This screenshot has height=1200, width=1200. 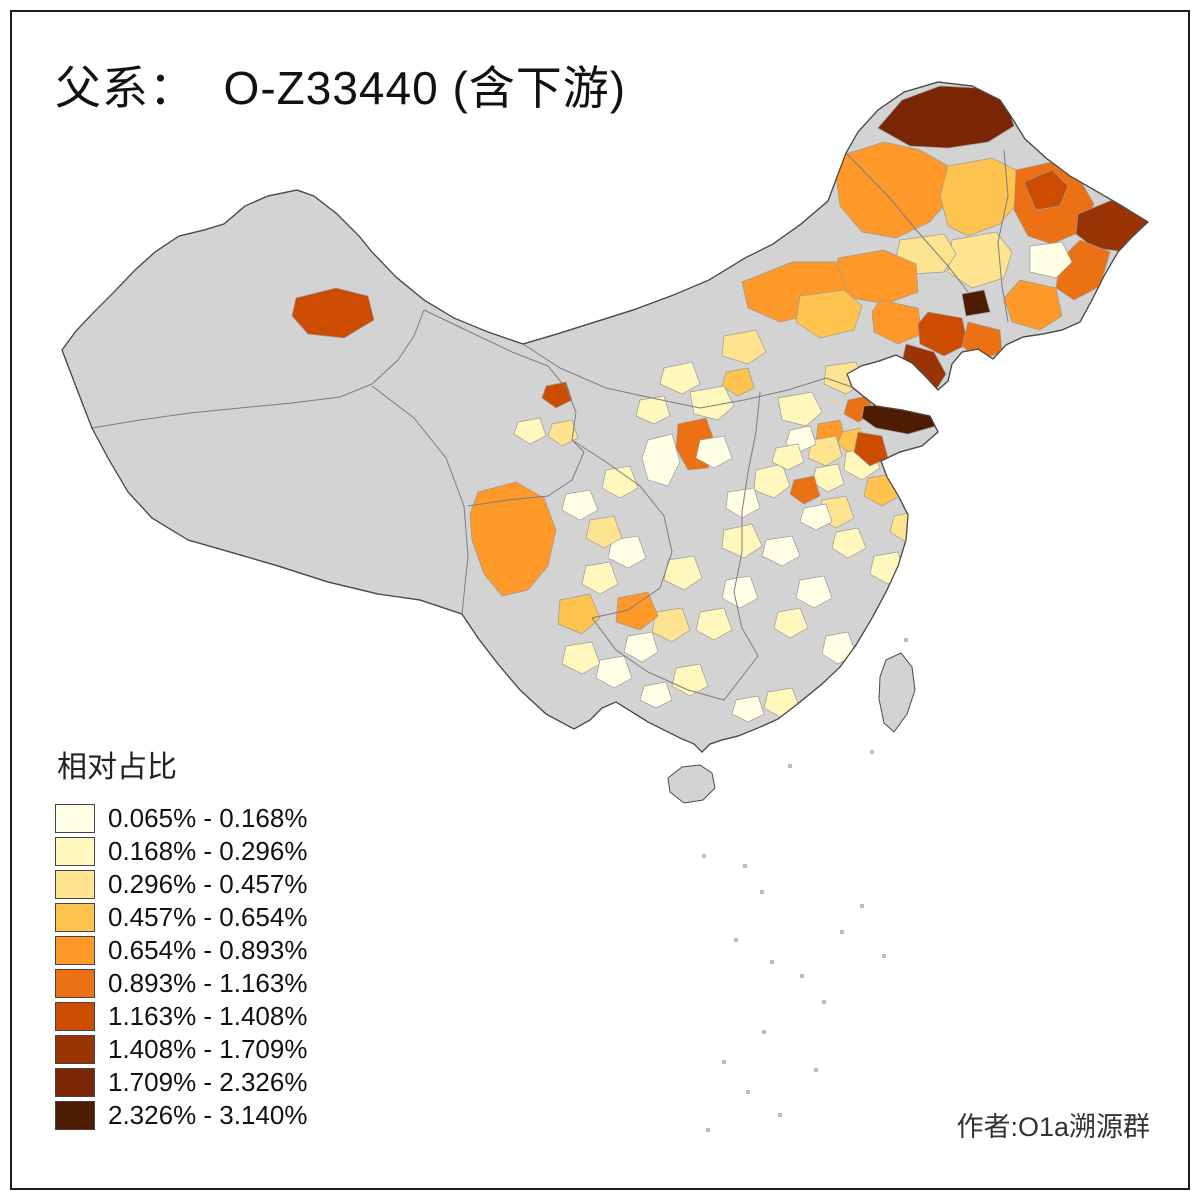 What do you see at coordinates (829, 314) in the screenshot?
I see `region-chifeng` at bounding box center [829, 314].